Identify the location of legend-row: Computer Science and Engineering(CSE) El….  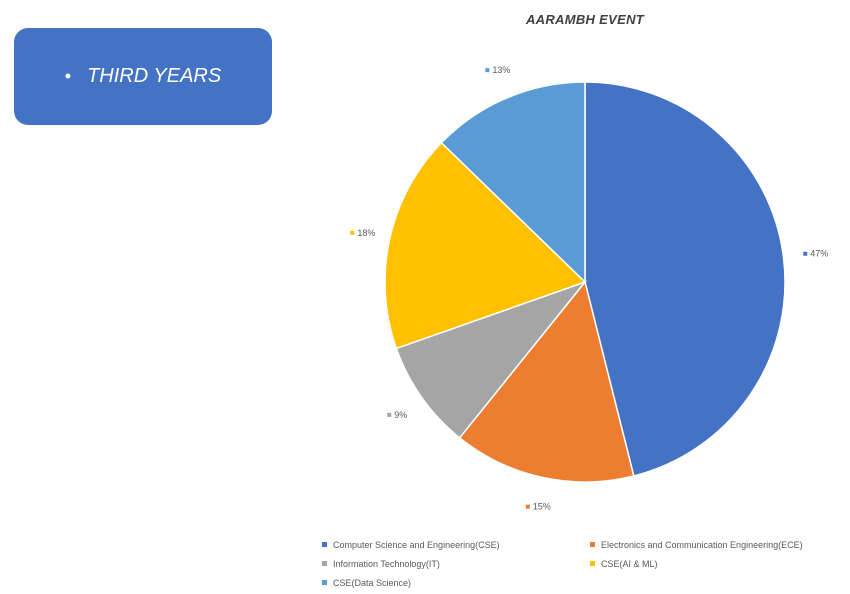
(586, 544).